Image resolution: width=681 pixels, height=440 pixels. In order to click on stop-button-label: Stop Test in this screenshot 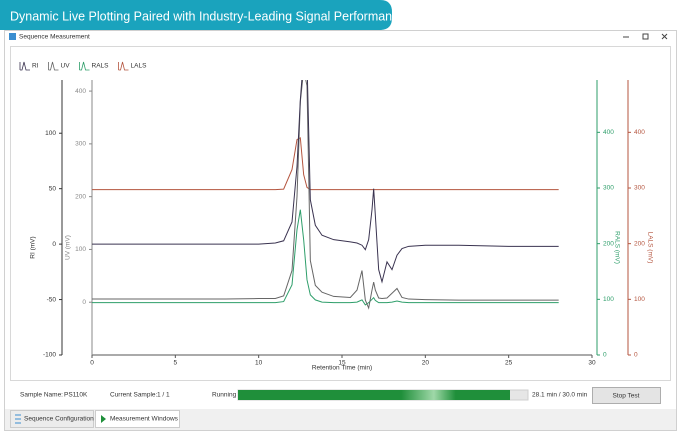, I will do `click(626, 396)`.